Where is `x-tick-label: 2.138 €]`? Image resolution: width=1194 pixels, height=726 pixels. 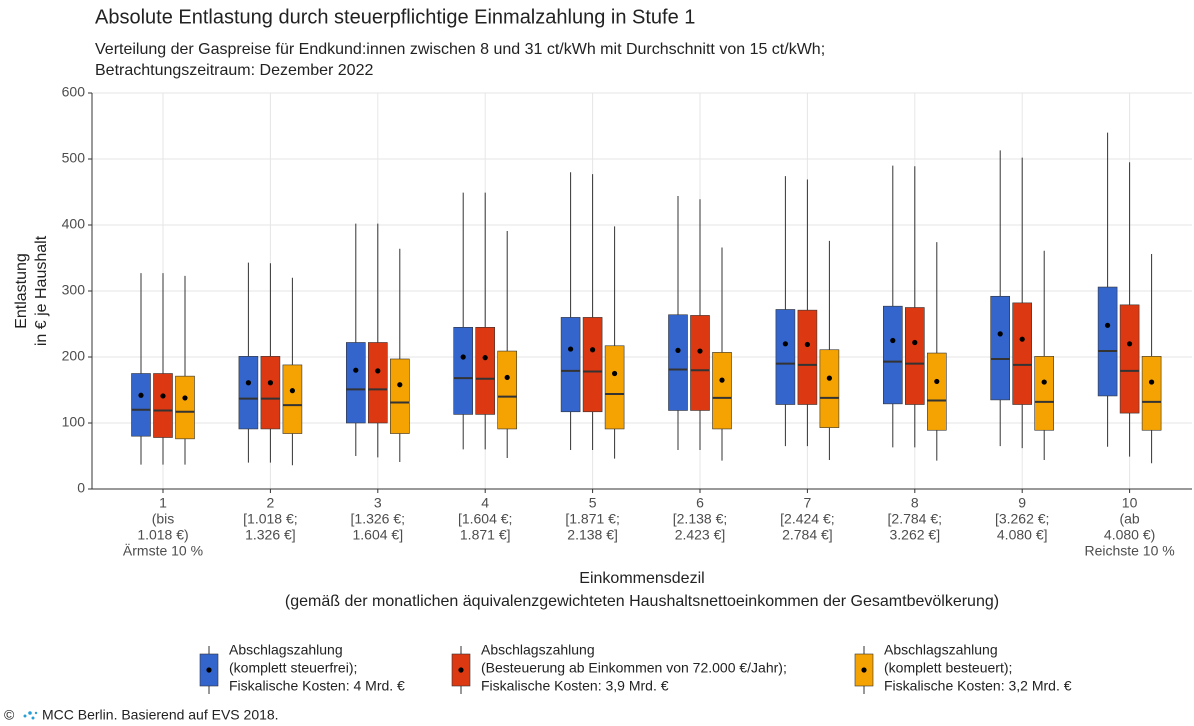
x-tick-label: 2.138 €] is located at coordinates (592, 535).